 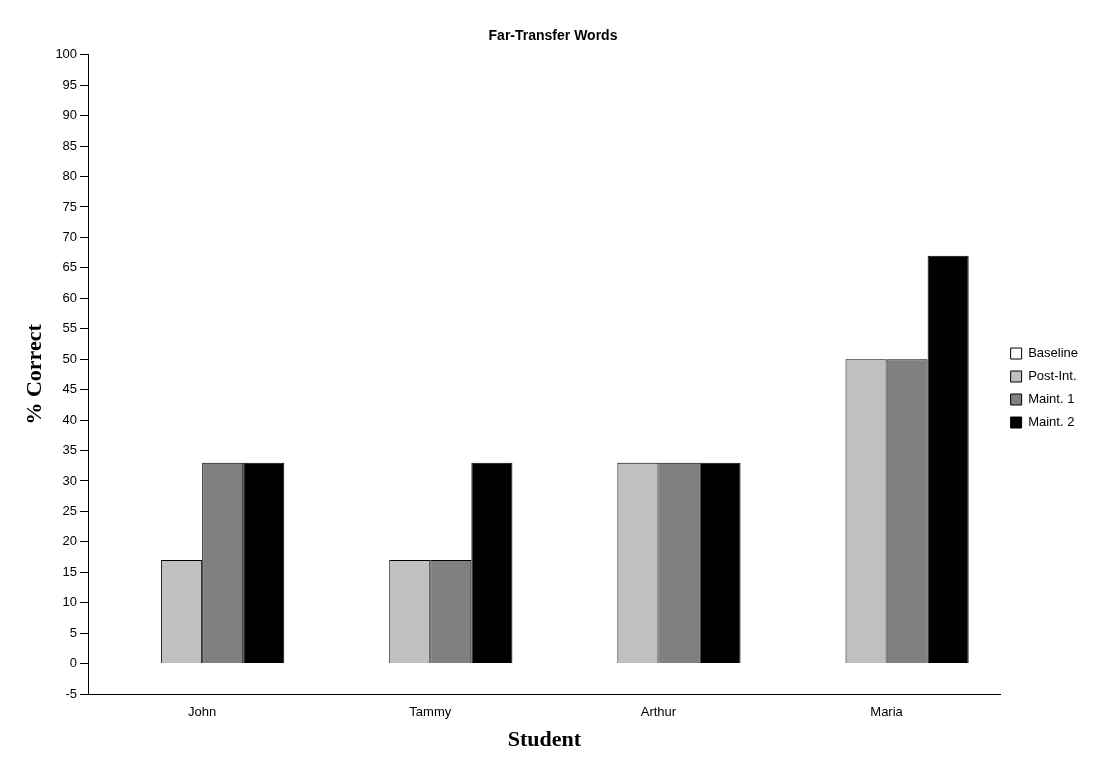 What do you see at coordinates (553, 35) in the screenshot?
I see `chart-title: Far-Transfer Words` at bounding box center [553, 35].